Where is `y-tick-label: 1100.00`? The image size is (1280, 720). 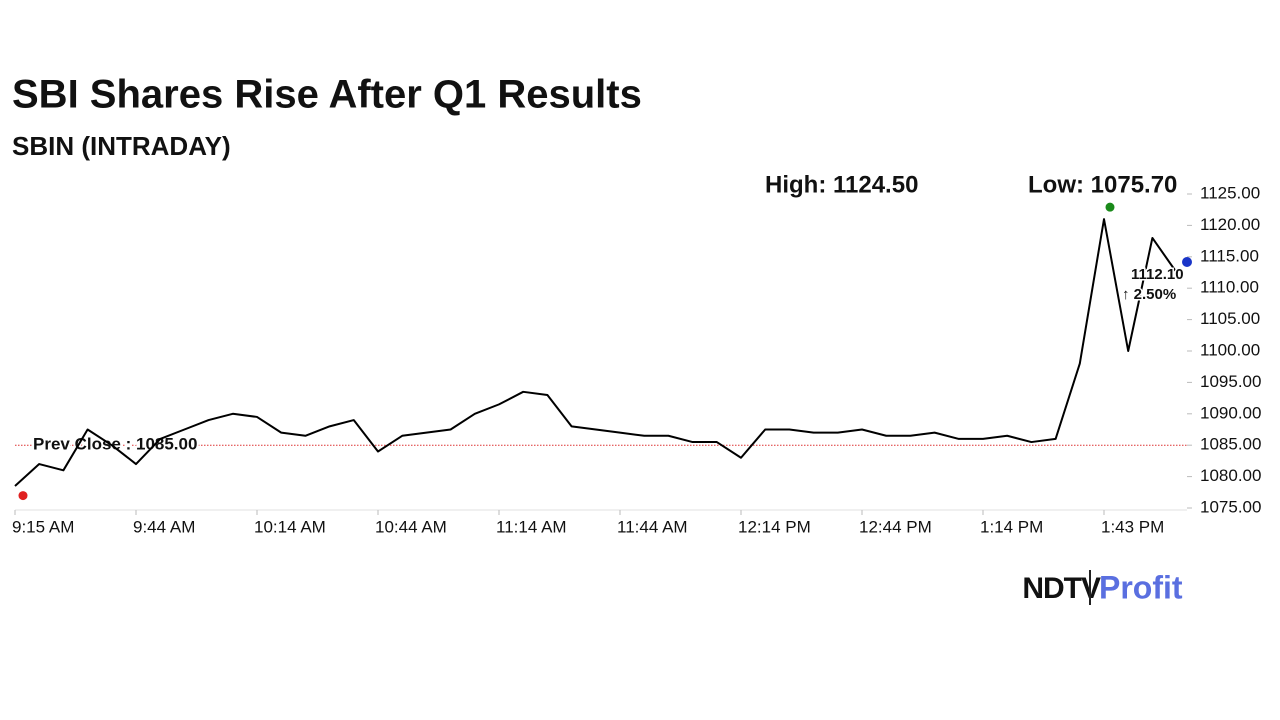 y-tick-label: 1100.00 is located at coordinates (1230, 349).